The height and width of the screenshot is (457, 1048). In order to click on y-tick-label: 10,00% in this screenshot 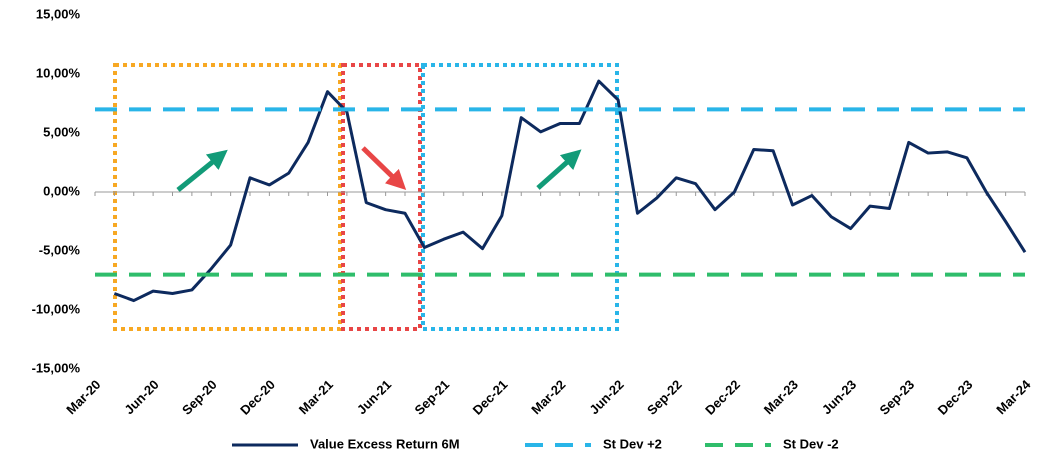, I will do `click(58, 72)`.